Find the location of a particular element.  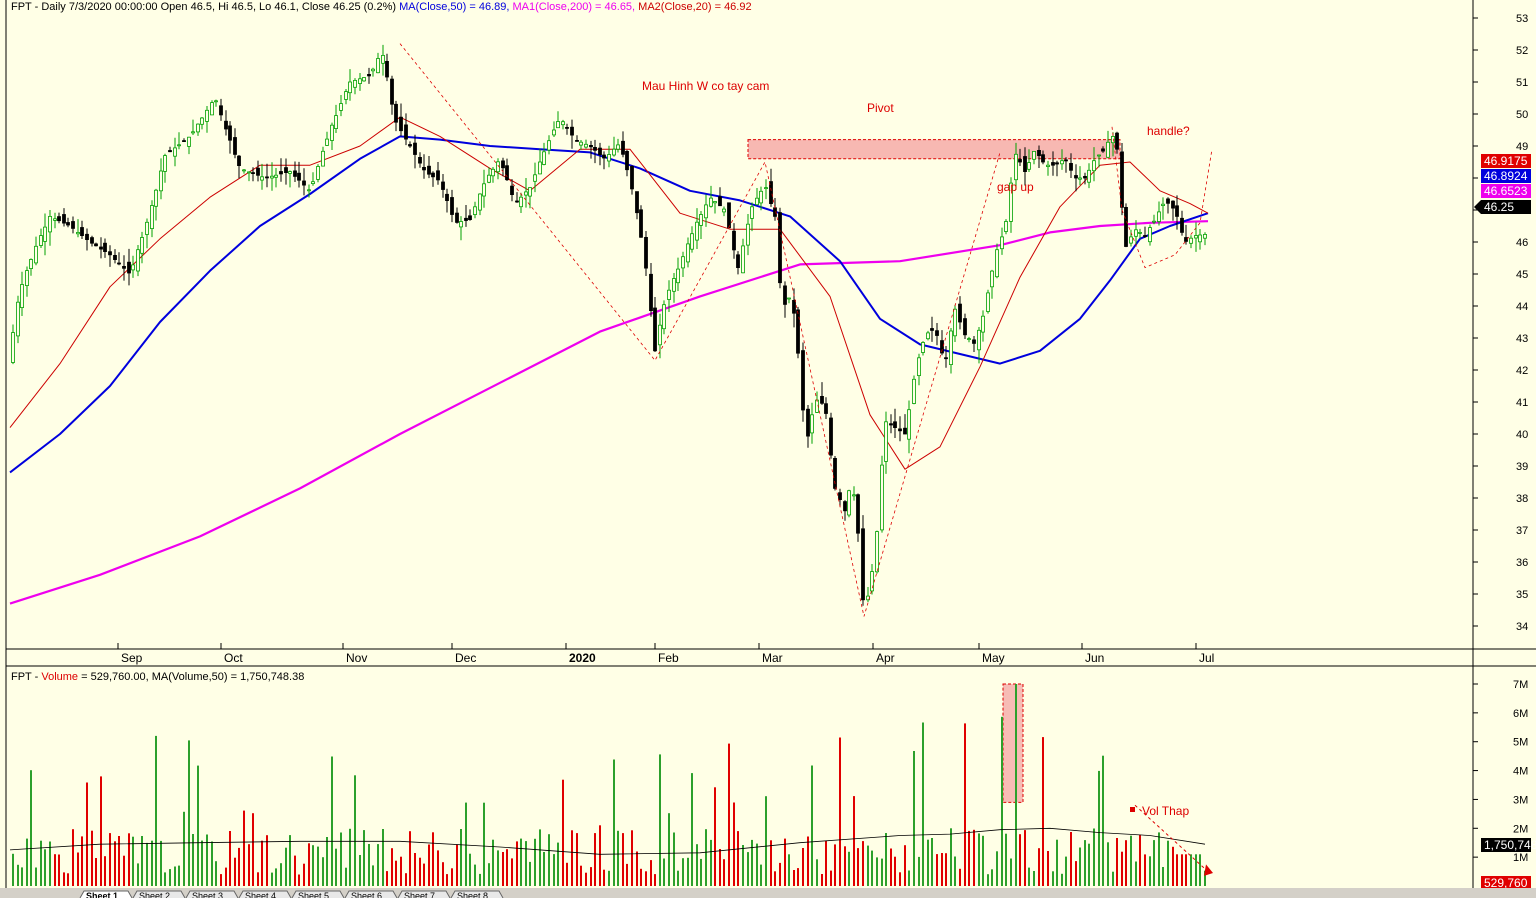

date-tick-label: Jul is located at coordinates (1206, 658).